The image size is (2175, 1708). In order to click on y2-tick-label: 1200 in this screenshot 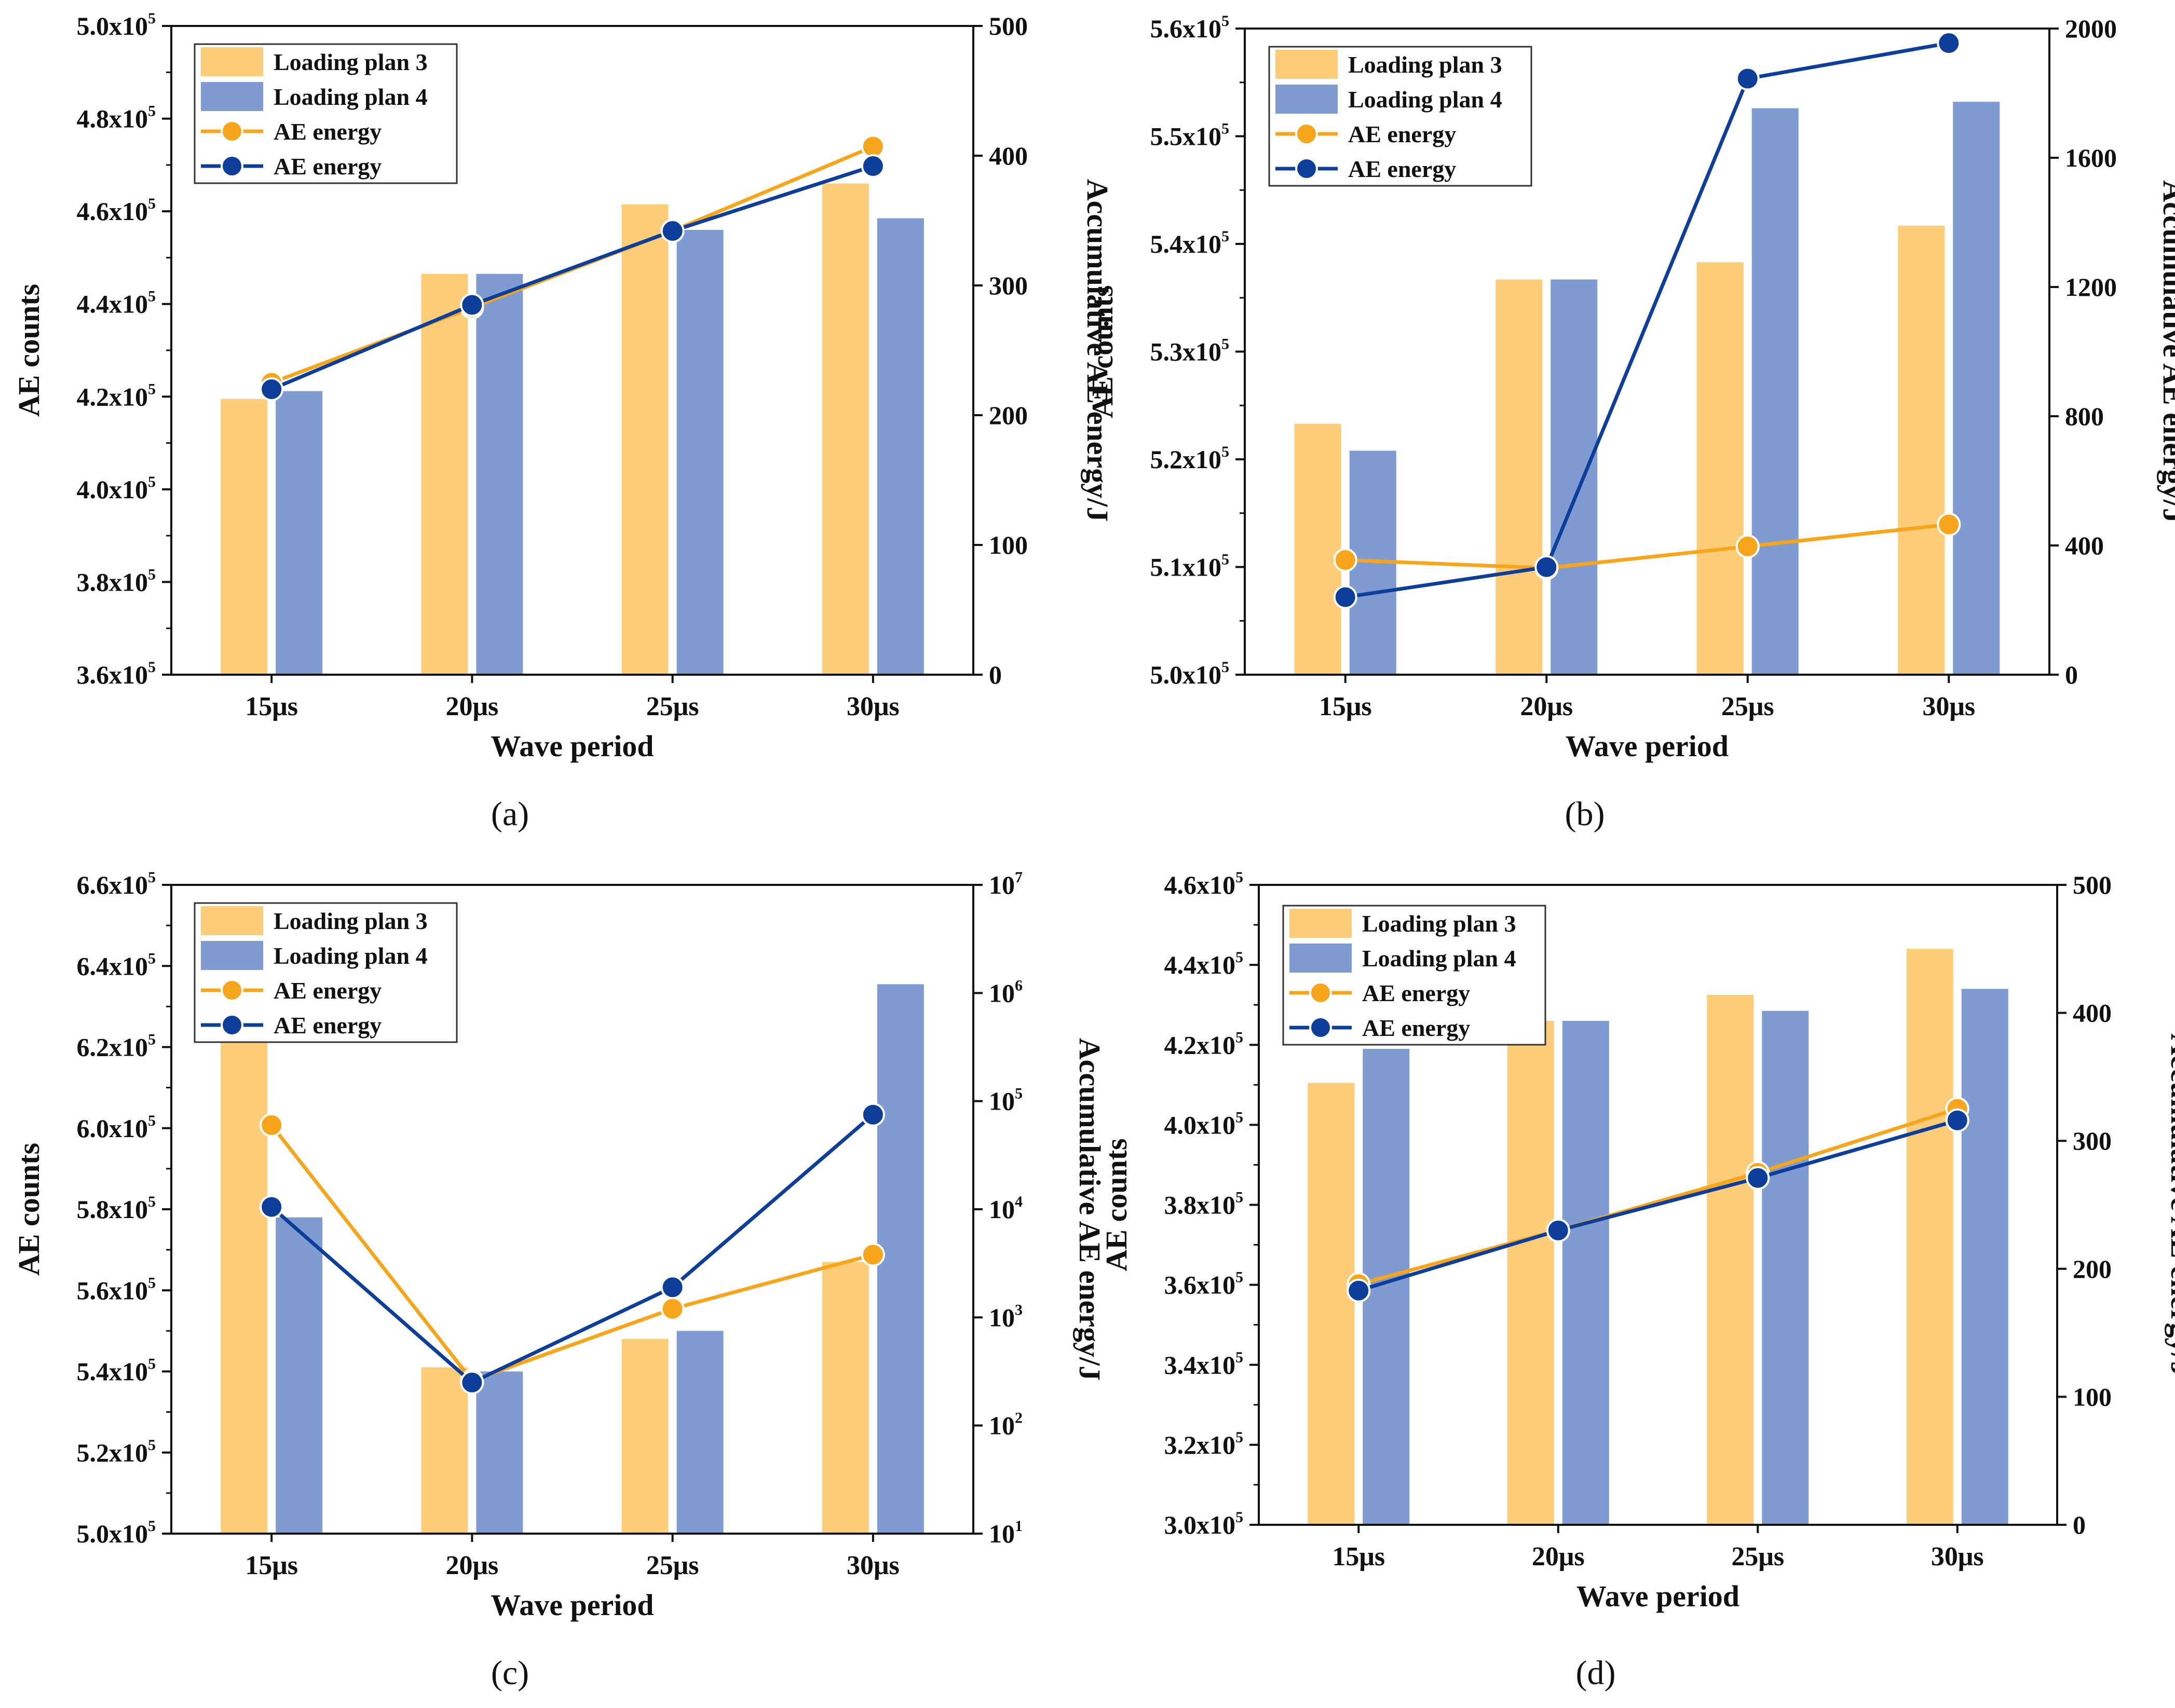, I will do `click(2091, 287)`.